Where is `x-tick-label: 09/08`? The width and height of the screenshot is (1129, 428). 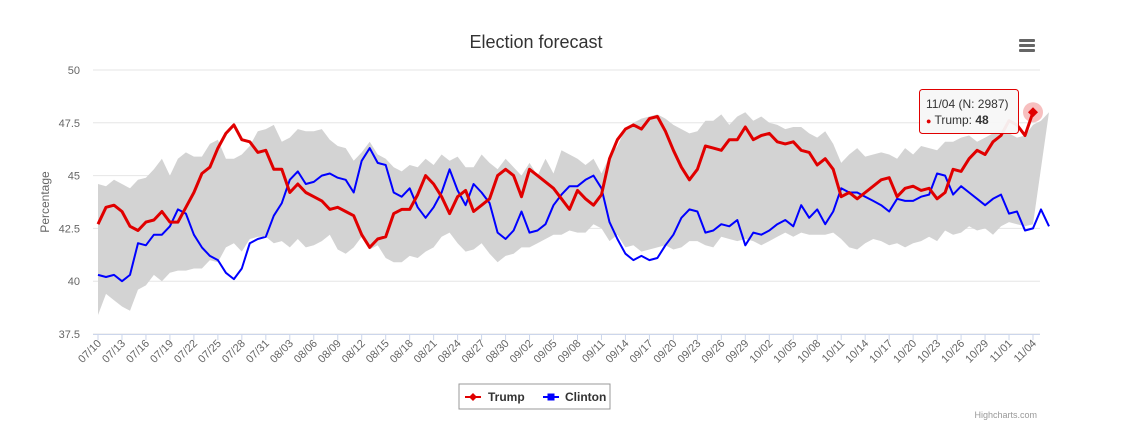 x-tick-label: 09/08 is located at coordinates (570, 352).